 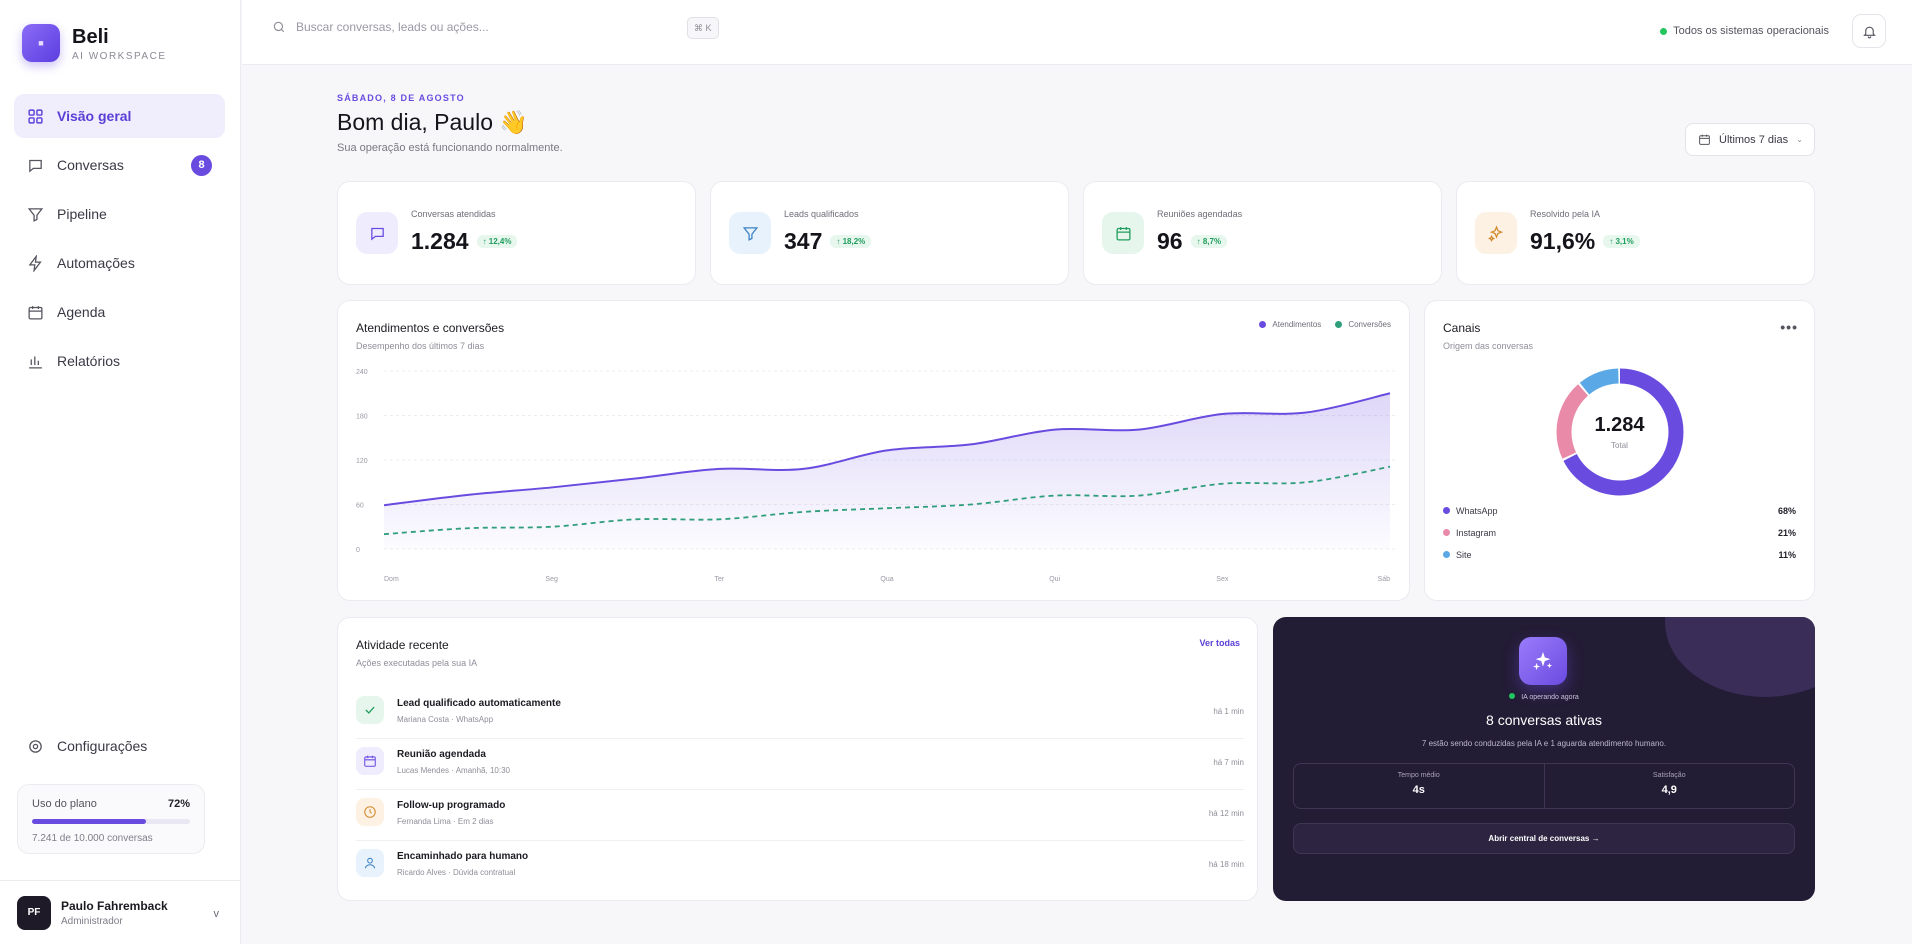 I want to click on y-tick-label: 60, so click(x=360, y=506).